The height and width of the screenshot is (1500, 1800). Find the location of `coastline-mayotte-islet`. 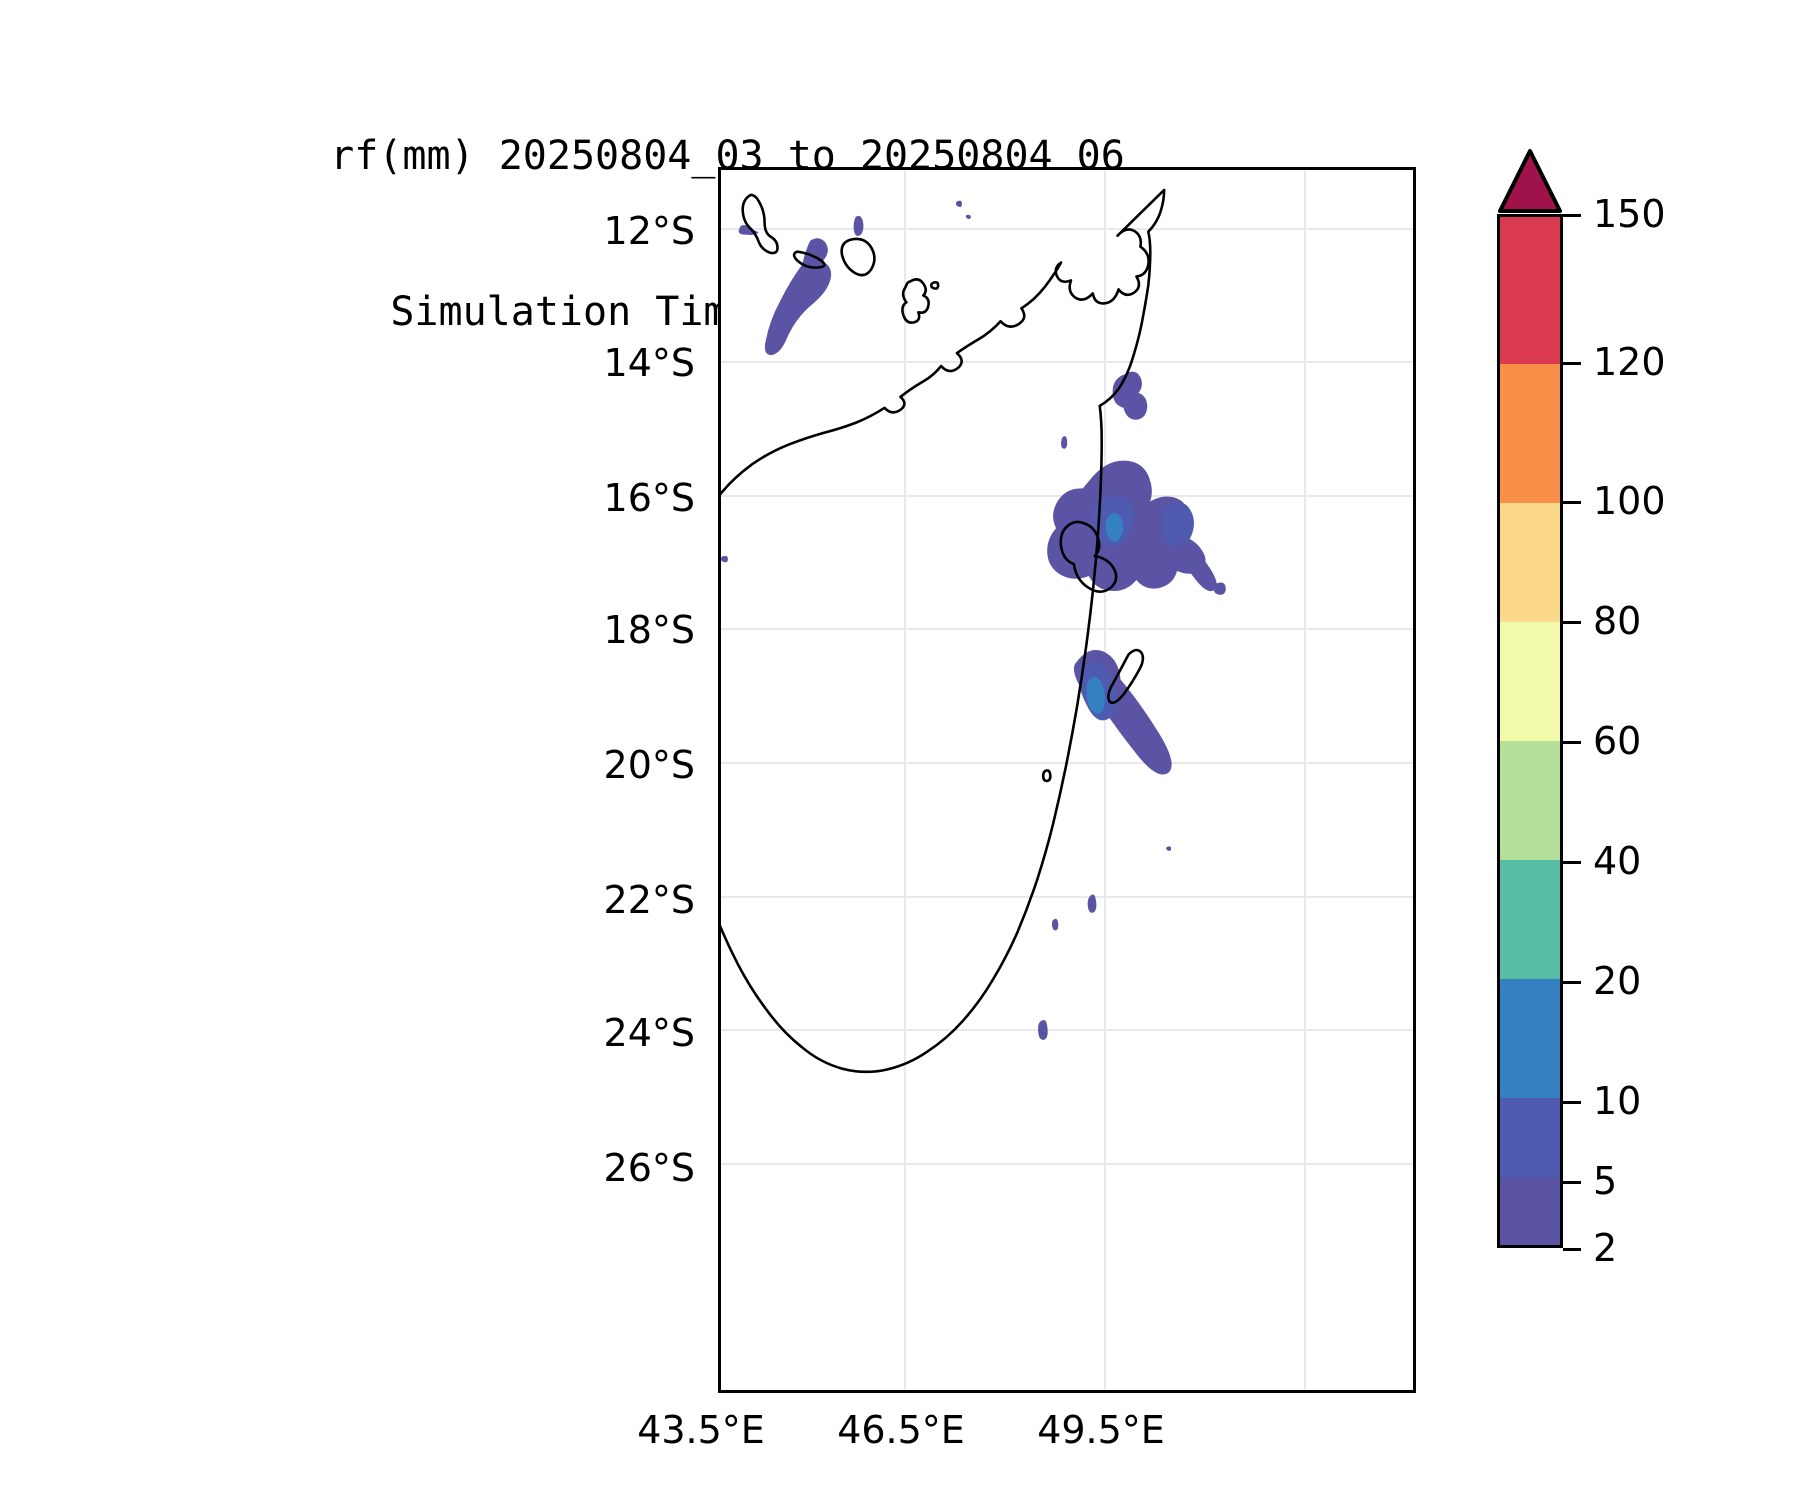

coastline-mayotte-islet is located at coordinates (934, 285).